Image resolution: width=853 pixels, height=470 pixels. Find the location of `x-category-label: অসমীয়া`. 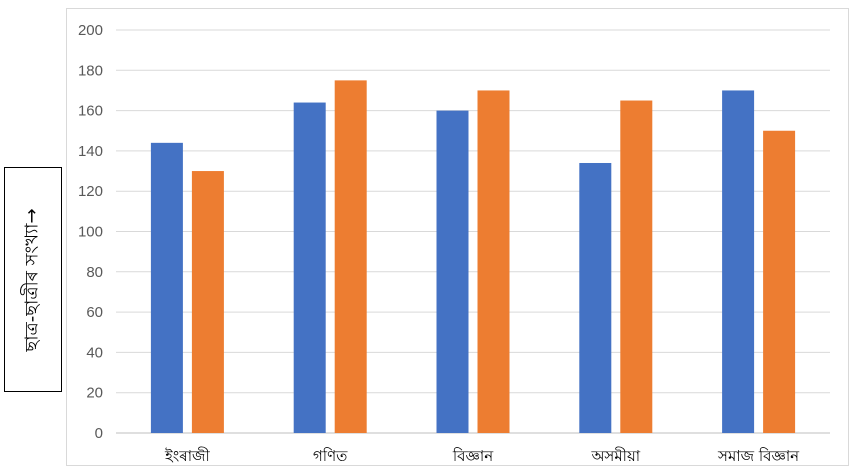

x-category-label: অসমীয়া is located at coordinates (615, 456).